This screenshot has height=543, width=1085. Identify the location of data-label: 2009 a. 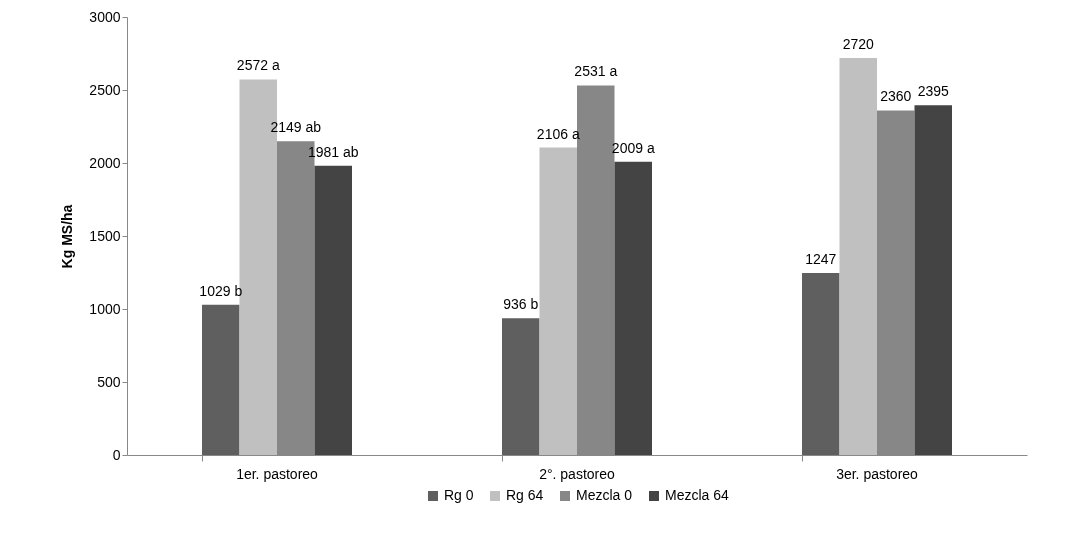
(633, 147).